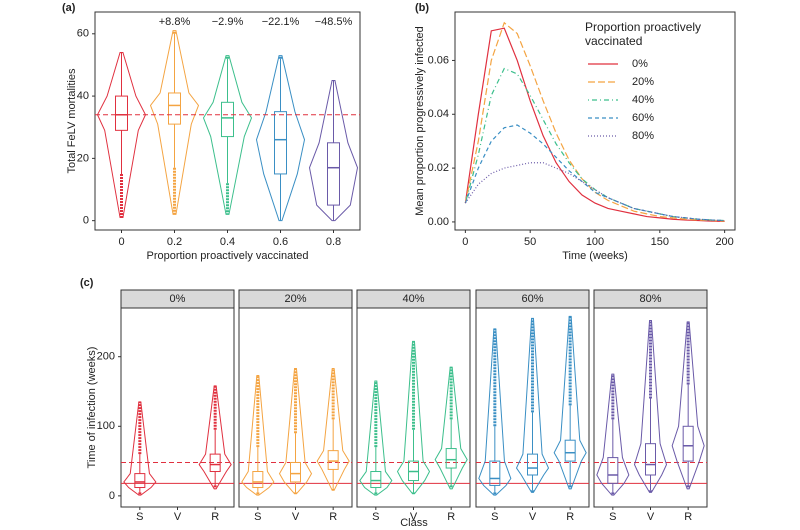 The image size is (800, 530). I want to click on y-tick-label: 0.02, so click(438, 168).